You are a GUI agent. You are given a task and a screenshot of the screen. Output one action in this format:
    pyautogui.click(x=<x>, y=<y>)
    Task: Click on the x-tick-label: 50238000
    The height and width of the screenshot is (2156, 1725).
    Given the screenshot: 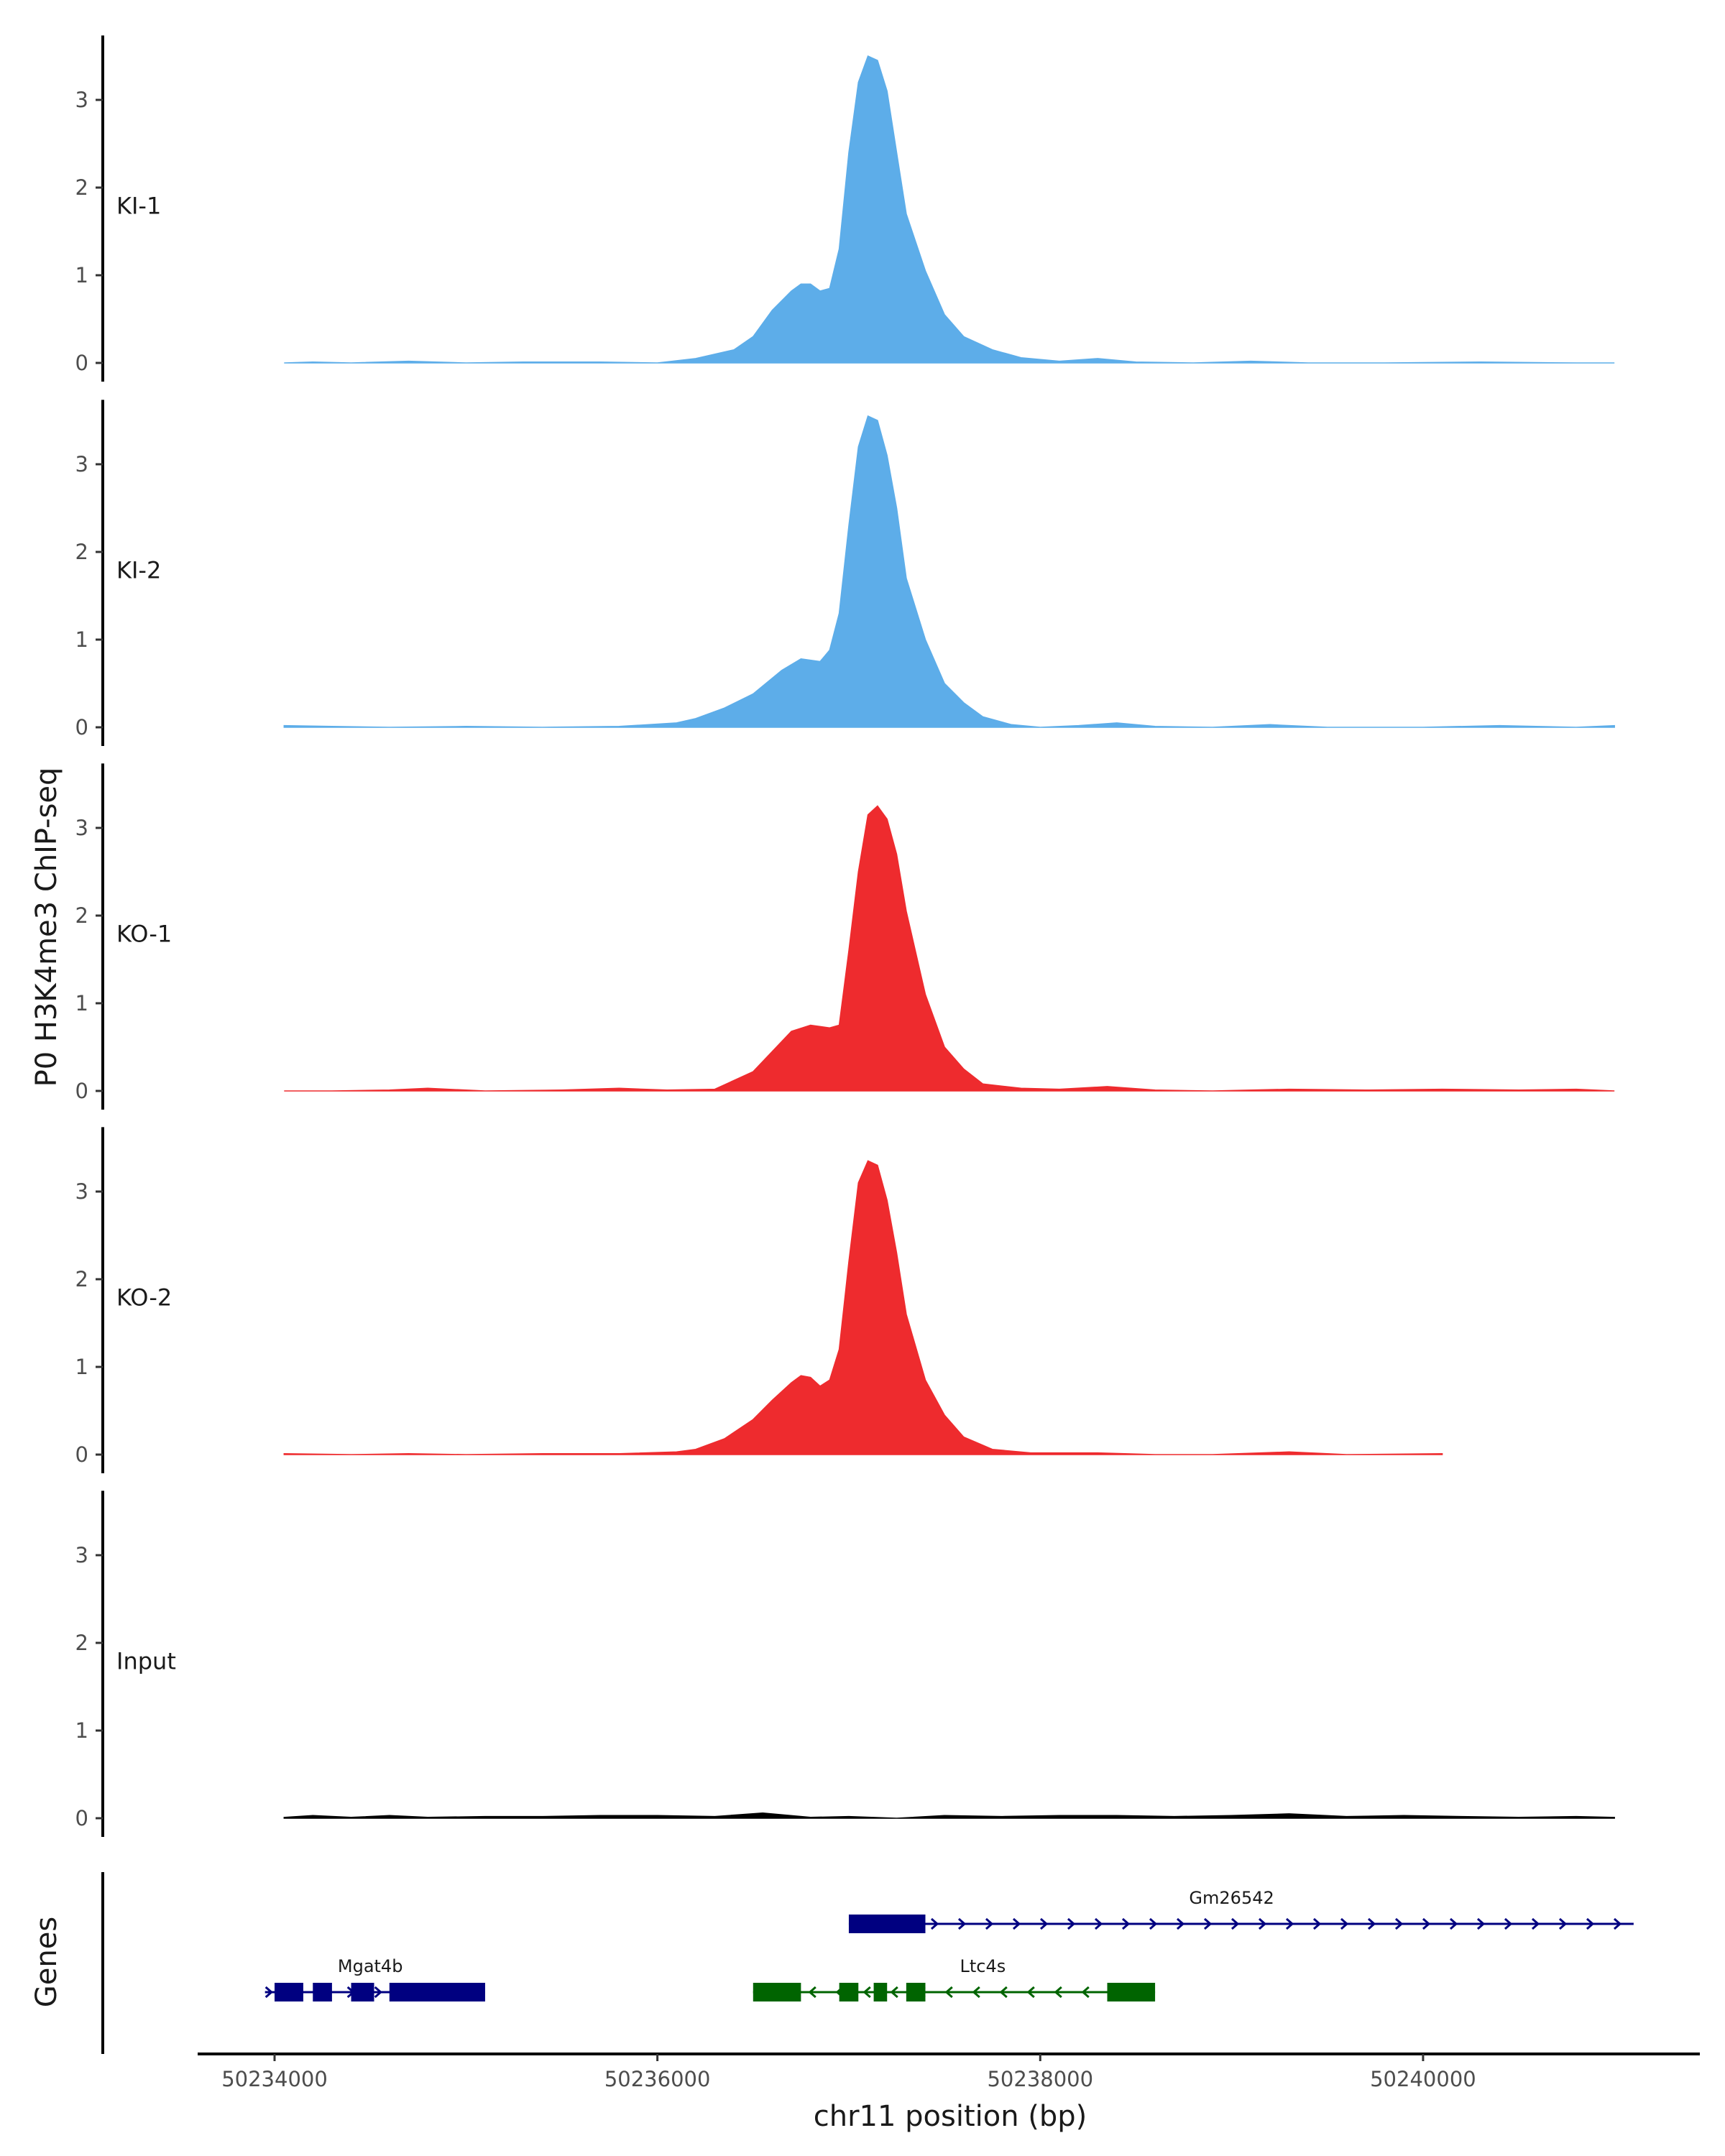 What is the action you would take?
    pyautogui.click(x=1040, y=2079)
    